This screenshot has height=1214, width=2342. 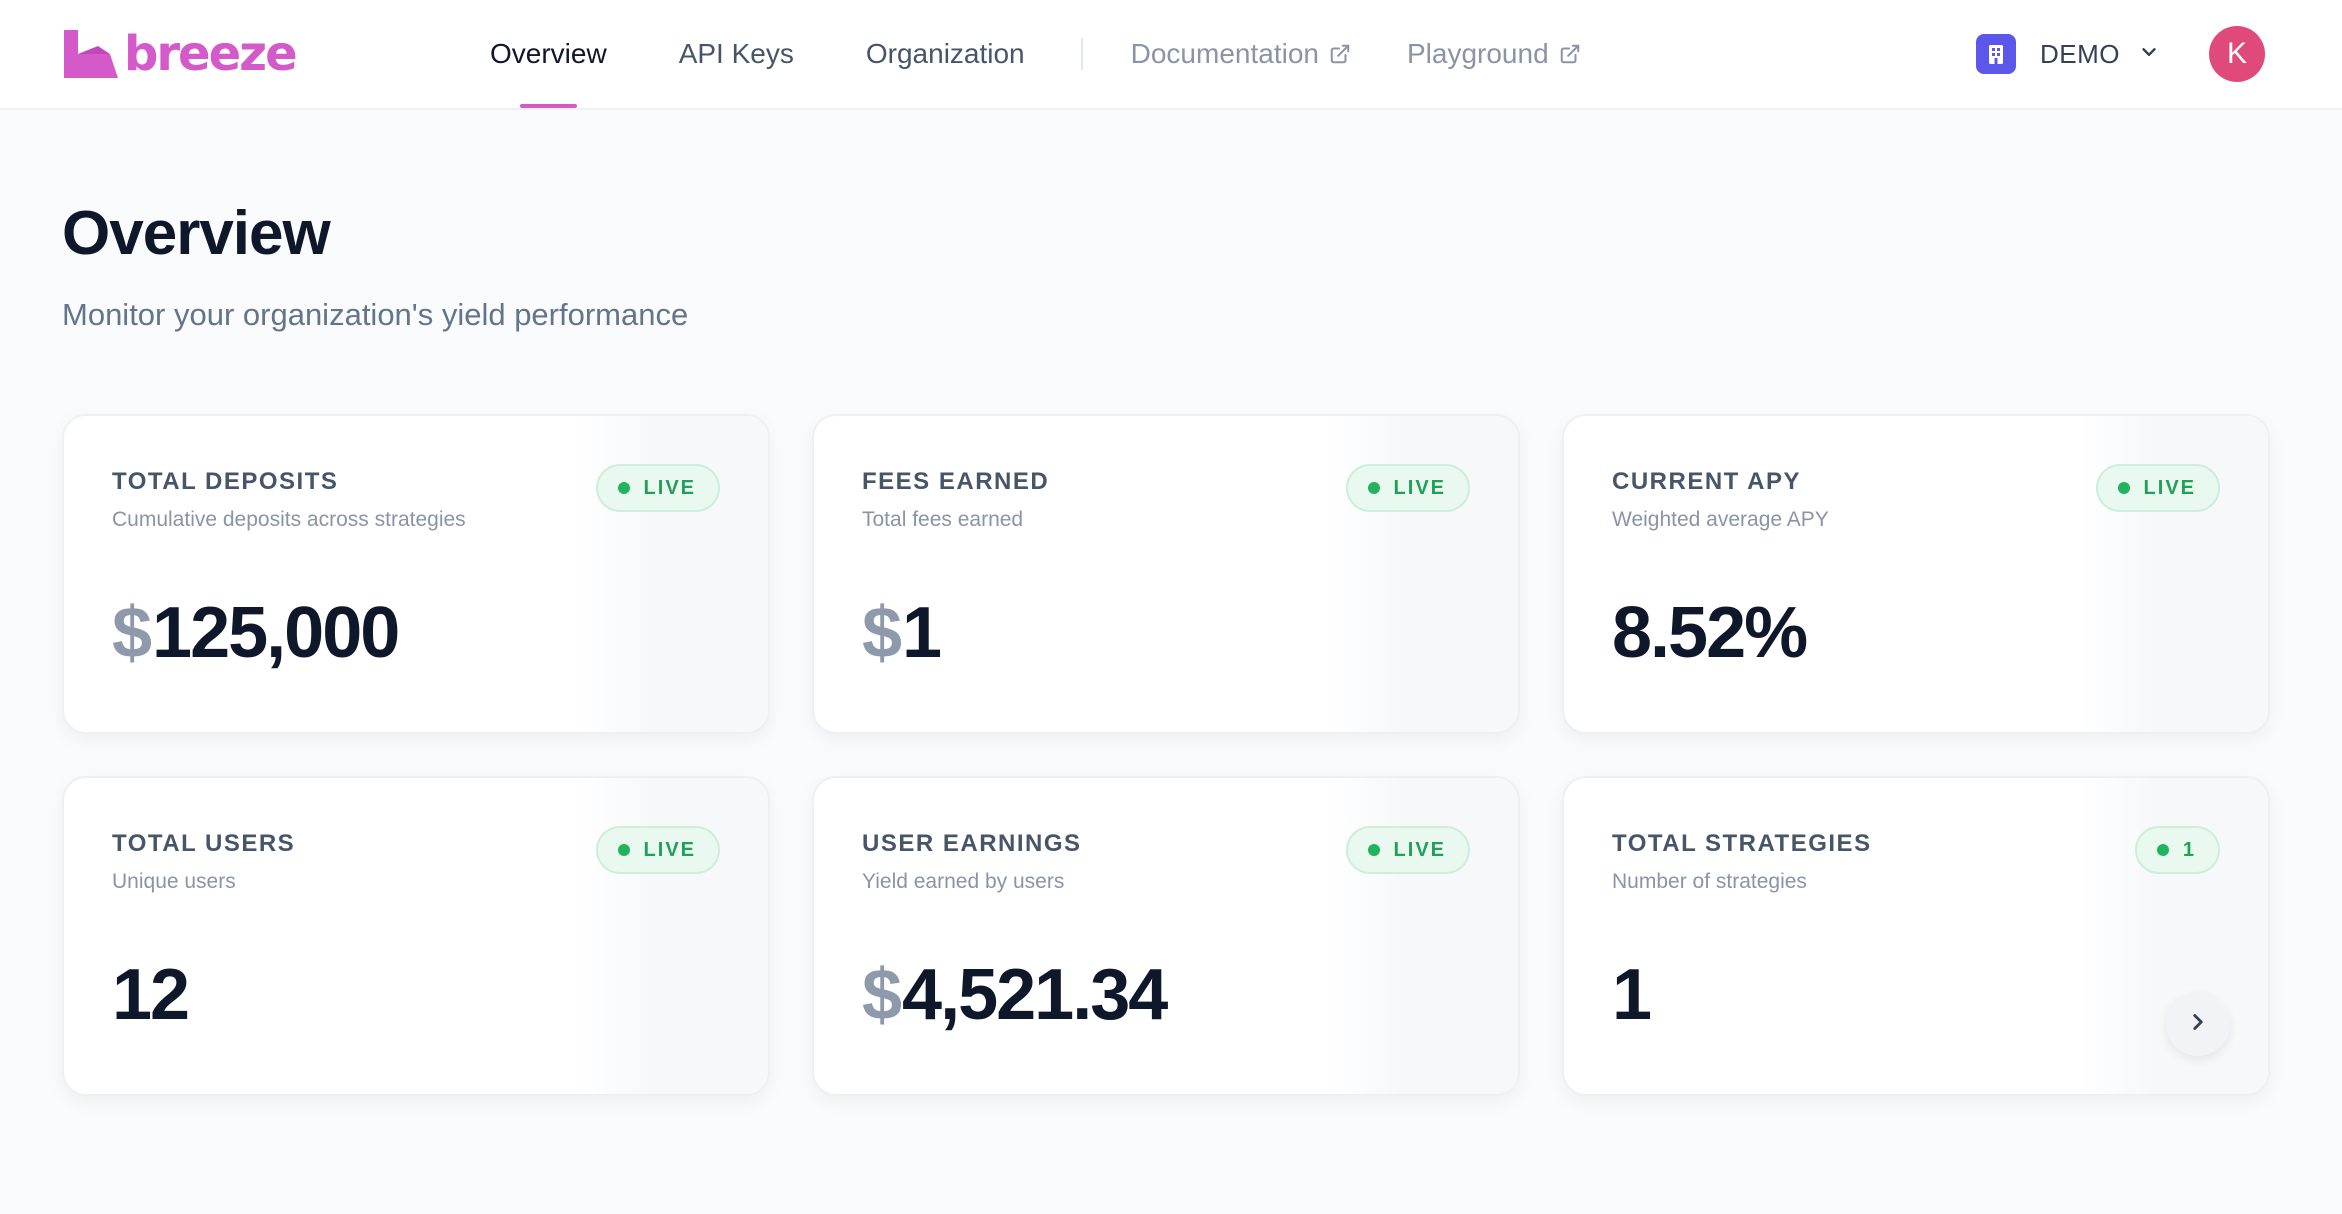 What do you see at coordinates (91, 54) in the screenshot?
I see `breeze-logo-icon` at bounding box center [91, 54].